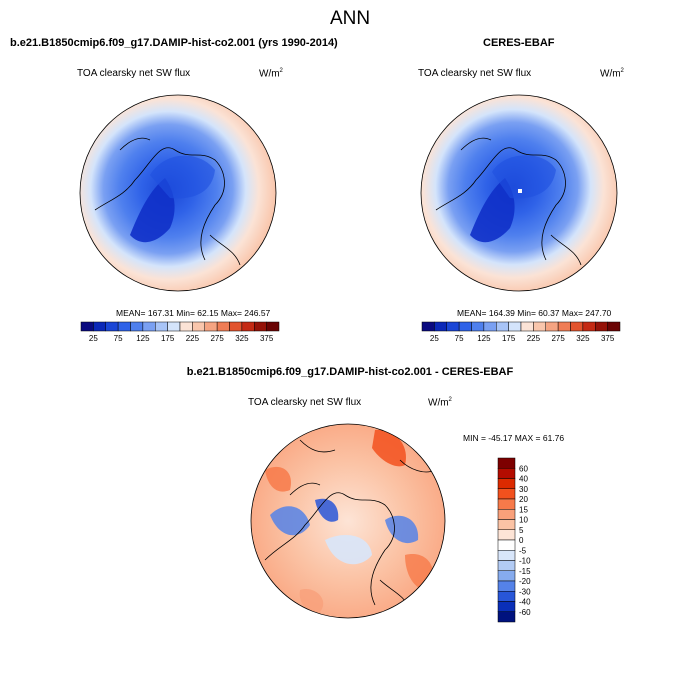 This screenshot has height=700, width=700. I want to click on panel-1-coastline, so click(167, 201).